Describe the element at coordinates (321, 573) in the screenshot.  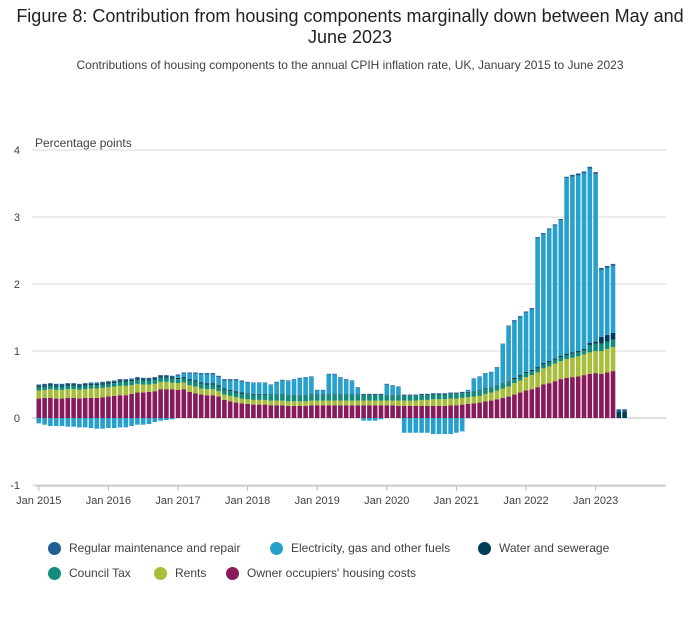
I see `legend-item-ooh: Owner occupiers' housing costs` at that location.